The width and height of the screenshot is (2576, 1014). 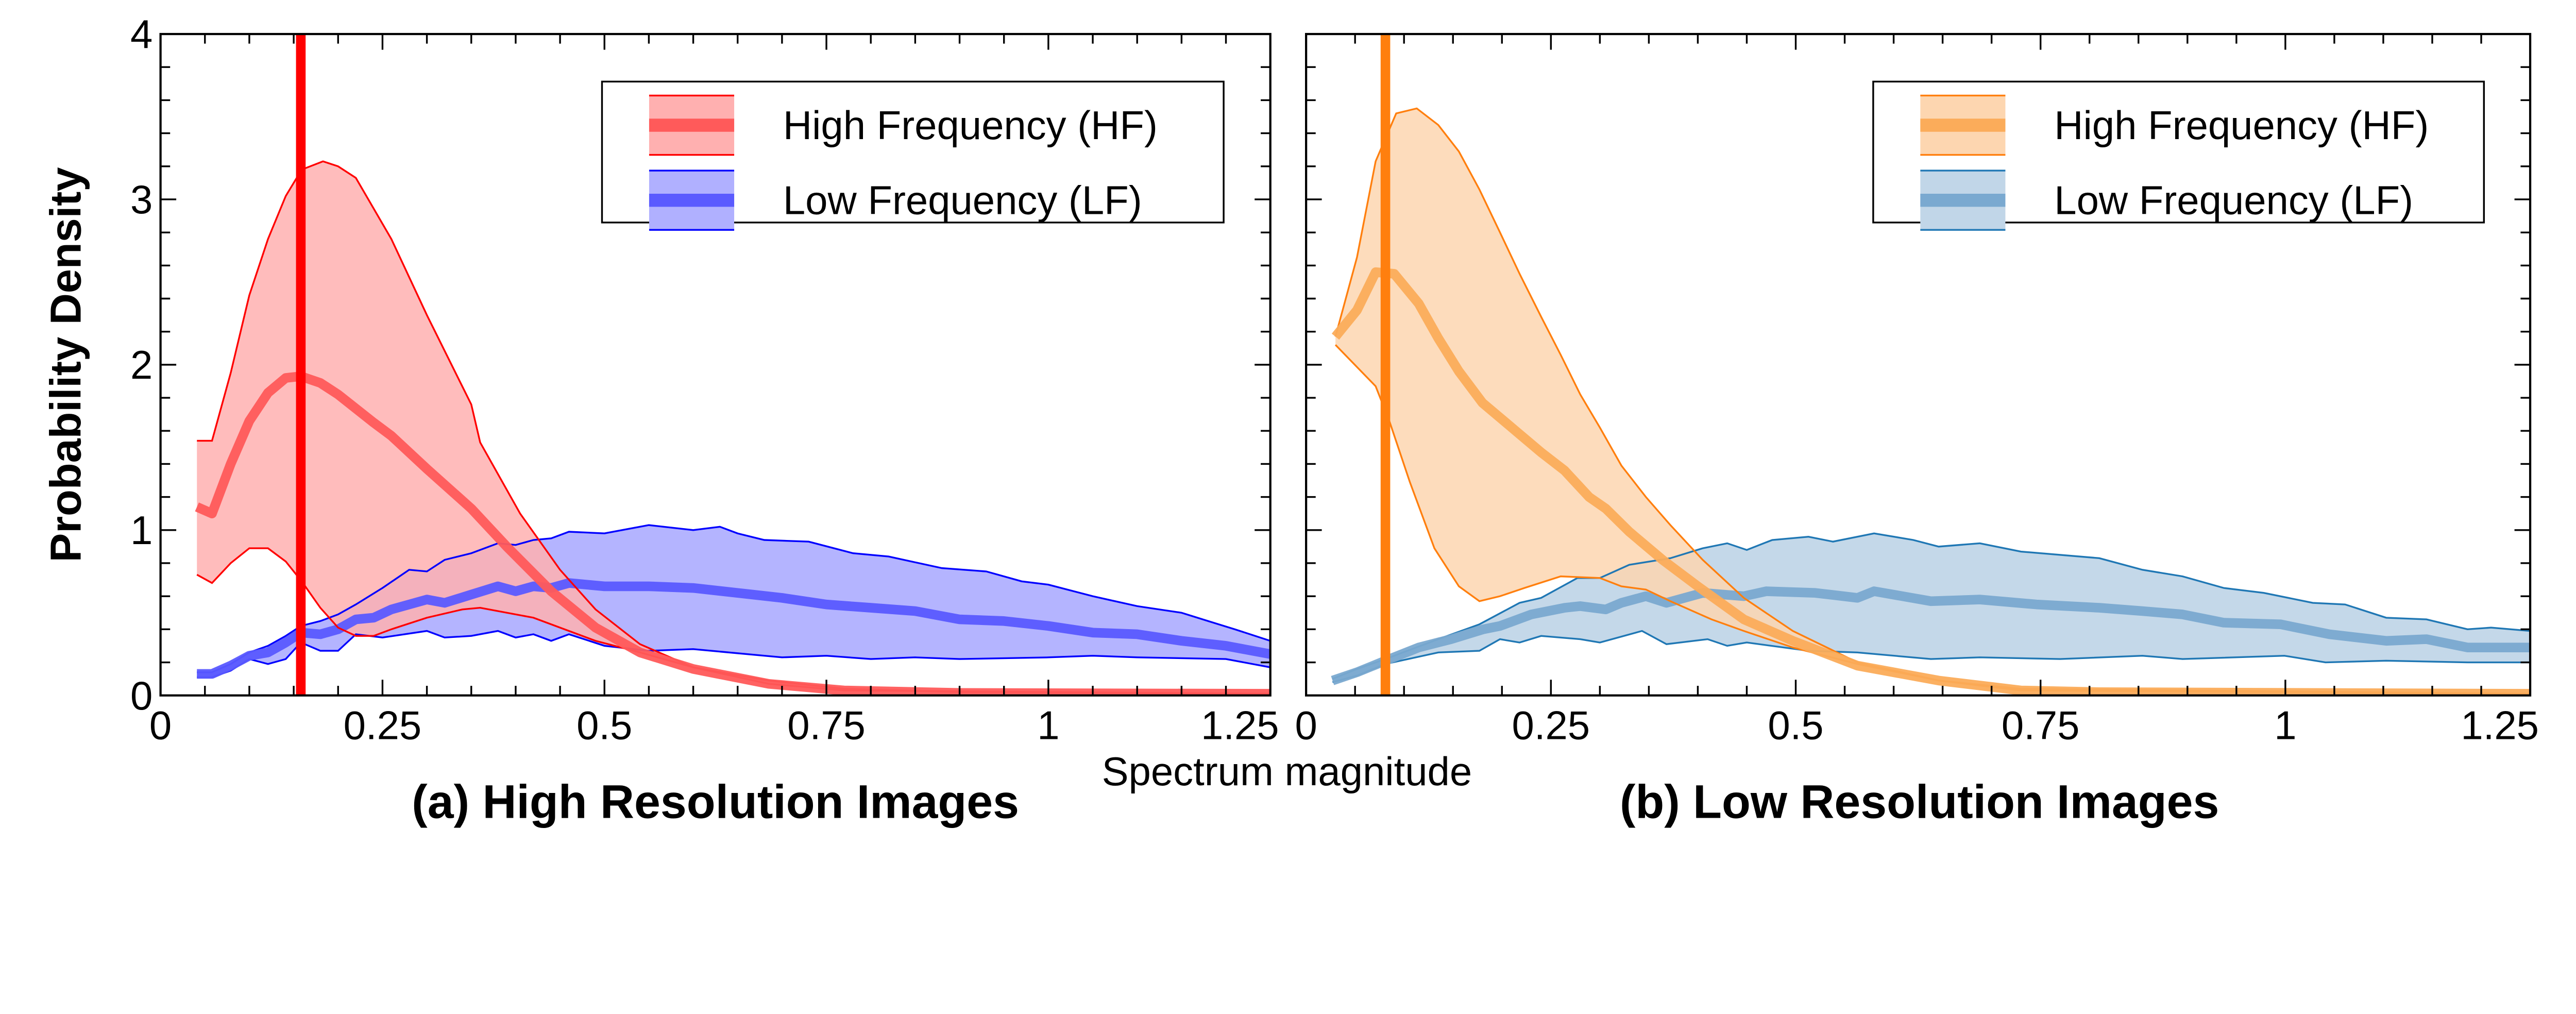 I want to click on hf-mean-line, so click(x=732, y=533).